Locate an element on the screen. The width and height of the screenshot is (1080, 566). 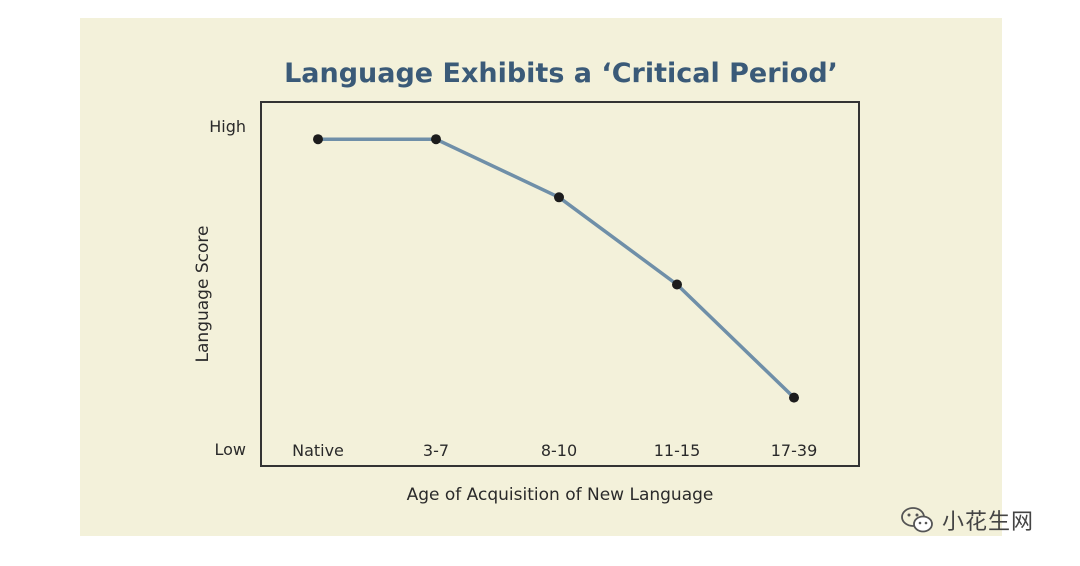
x-tick-label: 3-7 is located at coordinates (436, 450).